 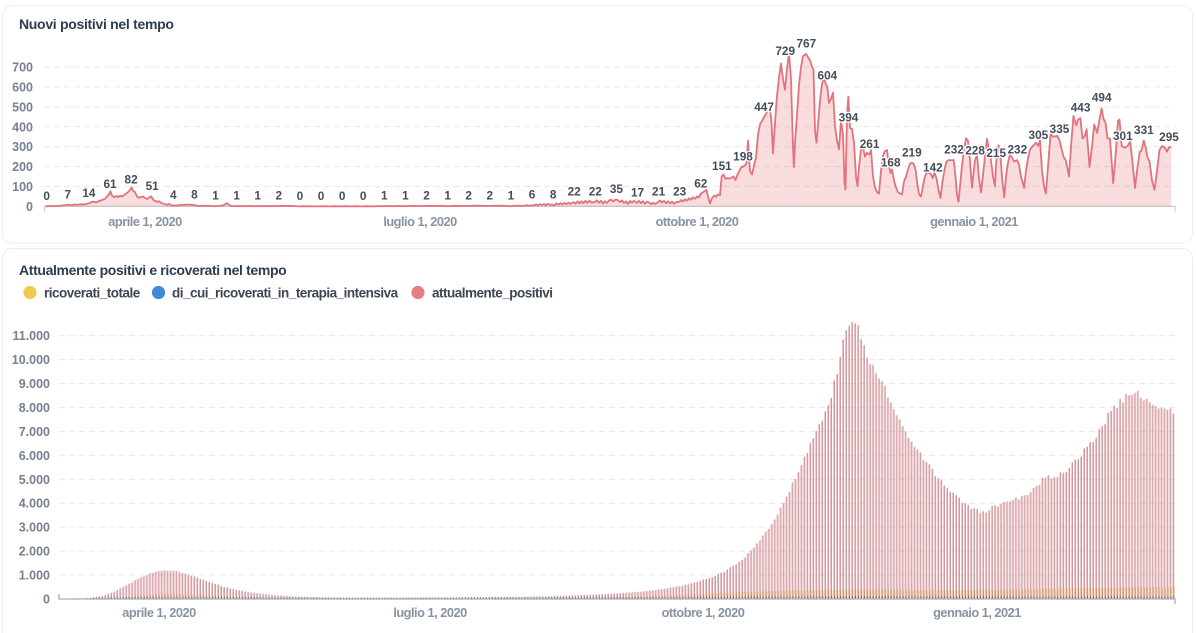 What do you see at coordinates (912, 152) in the screenshot?
I see `svg-text: 219` at bounding box center [912, 152].